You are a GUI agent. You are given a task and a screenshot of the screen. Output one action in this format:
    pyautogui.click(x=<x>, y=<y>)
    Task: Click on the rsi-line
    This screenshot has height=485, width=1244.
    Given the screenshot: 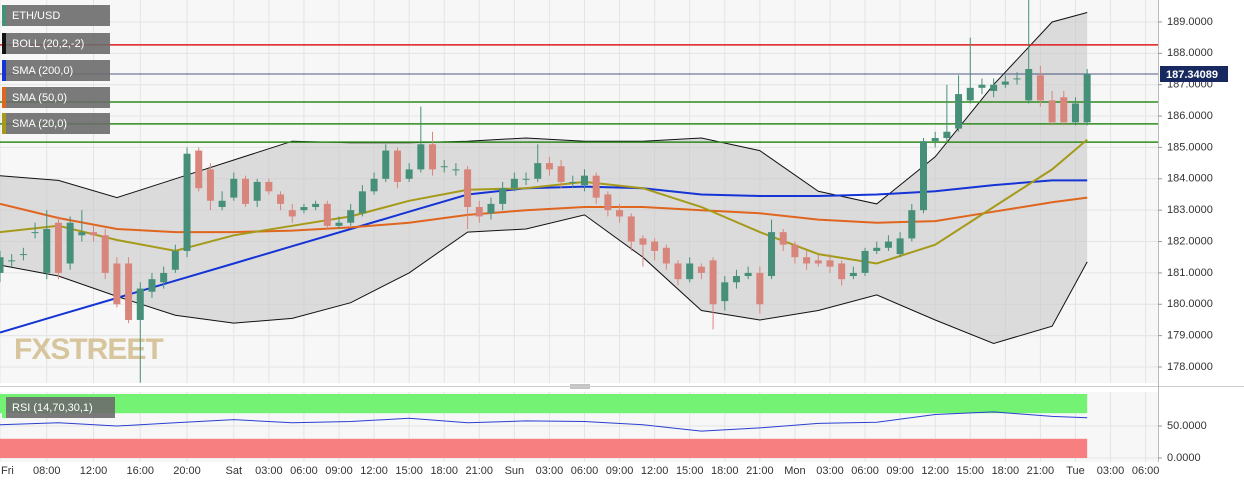 What is the action you would take?
    pyautogui.click(x=544, y=421)
    